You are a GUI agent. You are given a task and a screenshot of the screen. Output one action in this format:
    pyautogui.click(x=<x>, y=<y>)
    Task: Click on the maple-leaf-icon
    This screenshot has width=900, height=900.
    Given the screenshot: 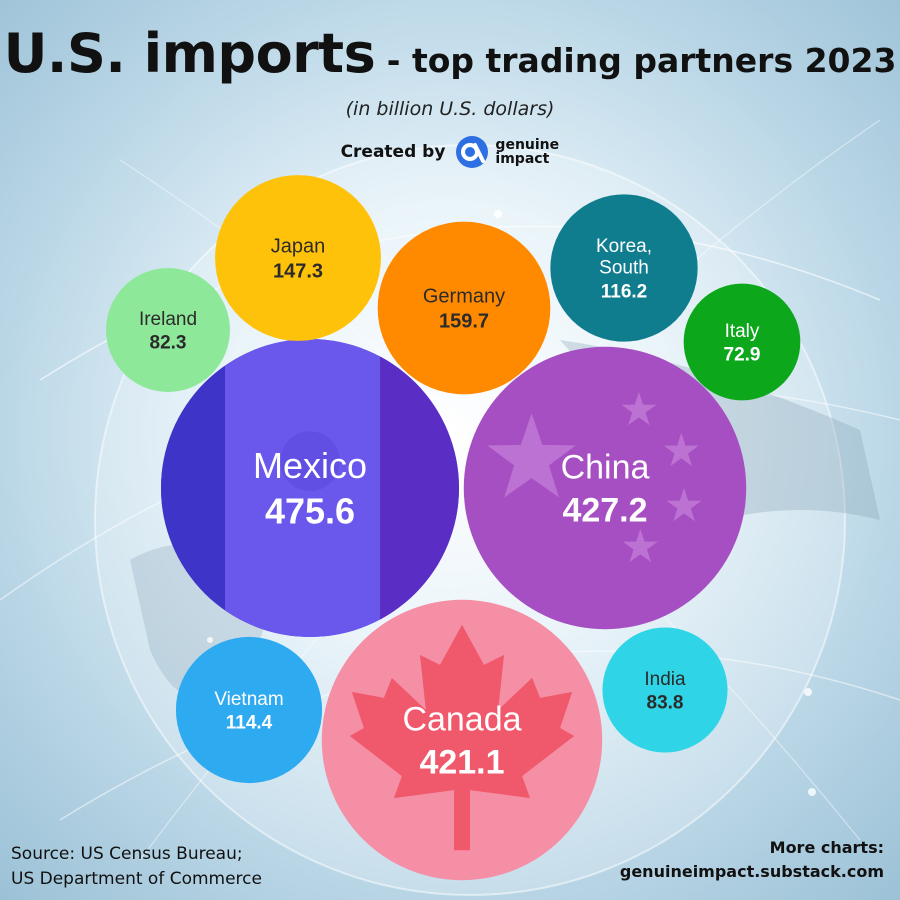 What is the action you would take?
    pyautogui.click(x=462, y=737)
    